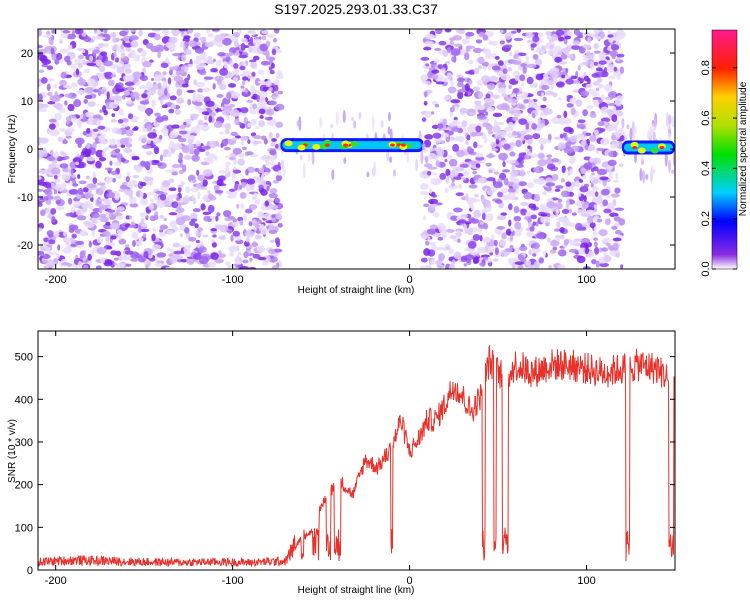 The width and height of the screenshot is (750, 600). I want to click on spectrogram-ylabel: Frequency (Hz), so click(12, 149).